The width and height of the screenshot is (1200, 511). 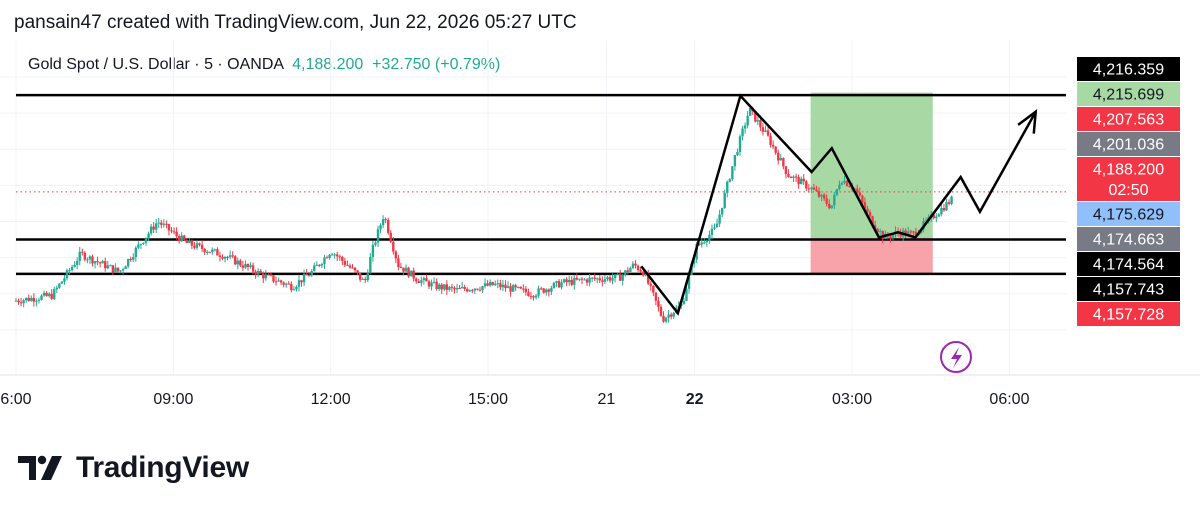 I want to click on price-axis-label: 4,216.359, so click(x=1128, y=69).